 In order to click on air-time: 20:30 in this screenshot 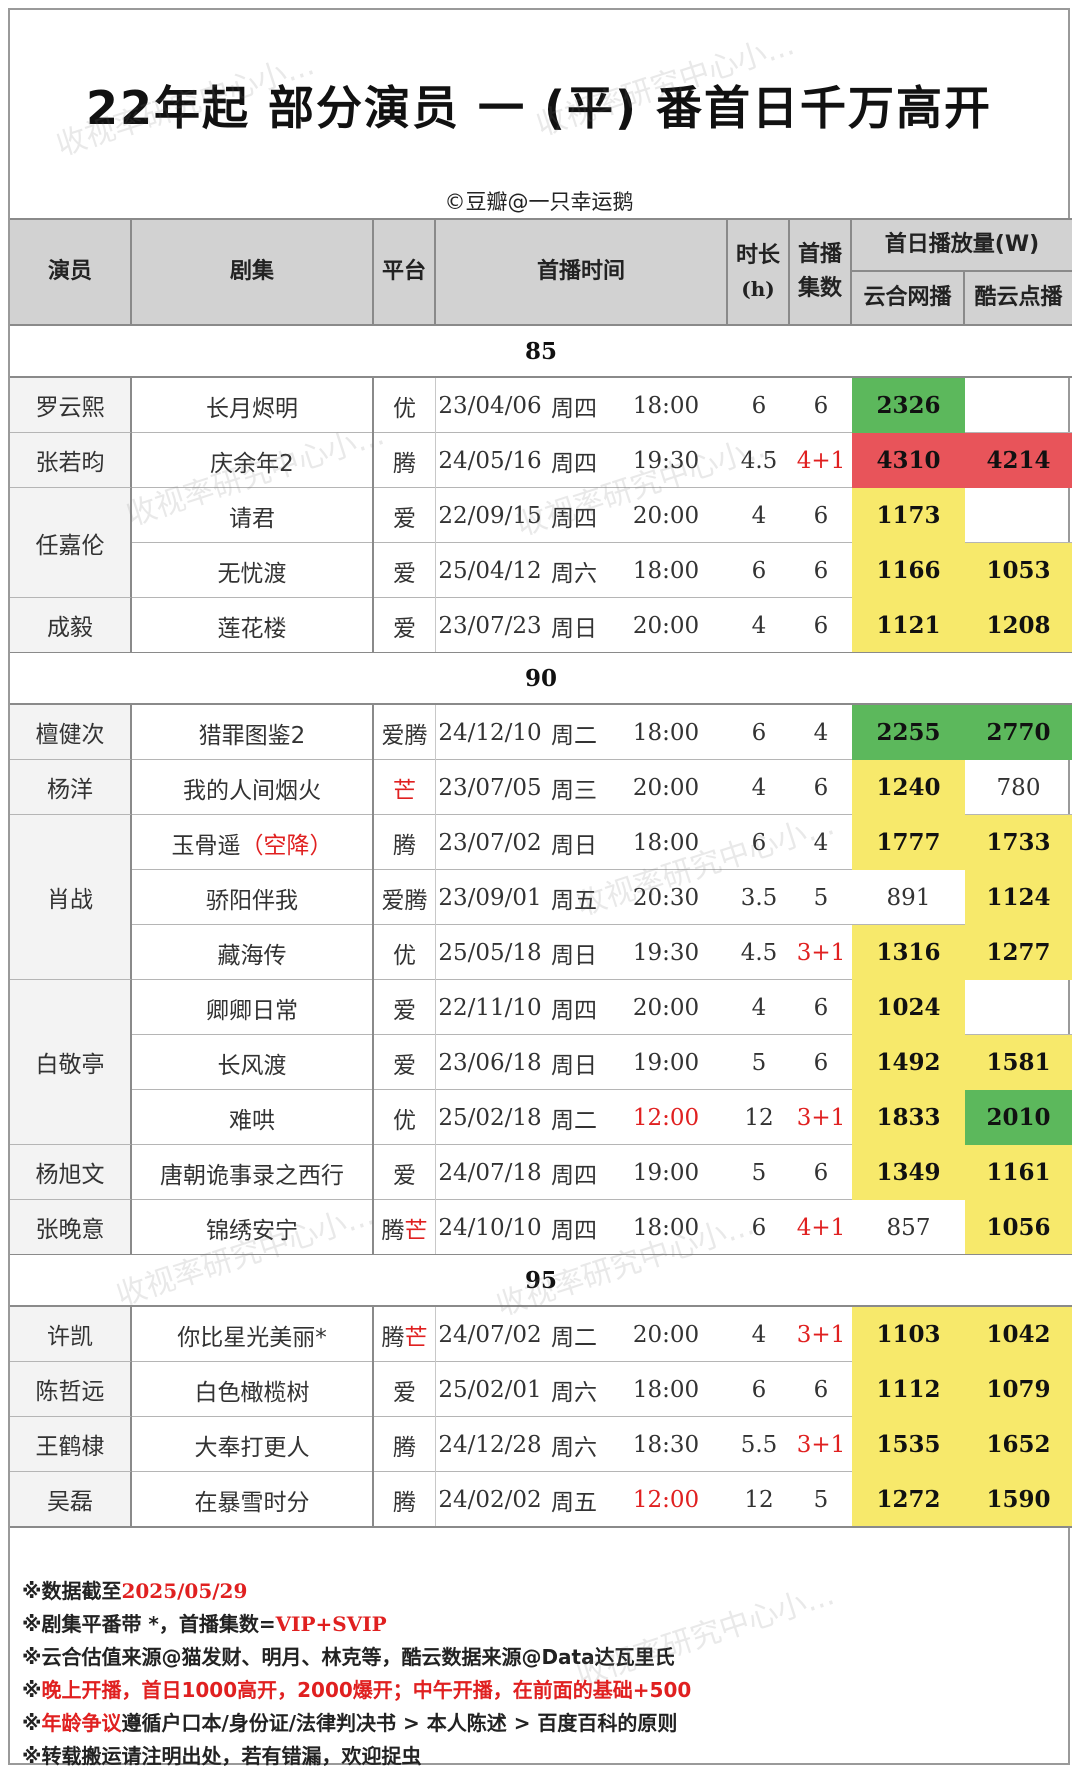, I will do `click(666, 897)`.